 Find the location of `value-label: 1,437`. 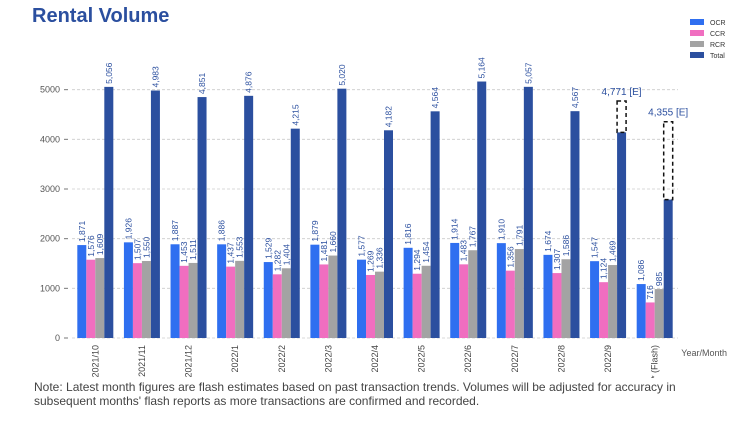

value-label: 1,437 is located at coordinates (231, 253).